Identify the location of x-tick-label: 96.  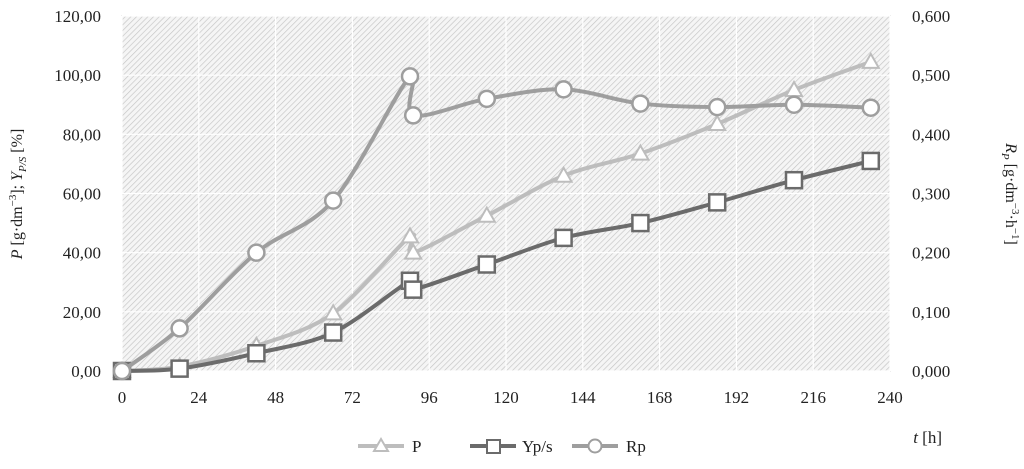
(429, 397).